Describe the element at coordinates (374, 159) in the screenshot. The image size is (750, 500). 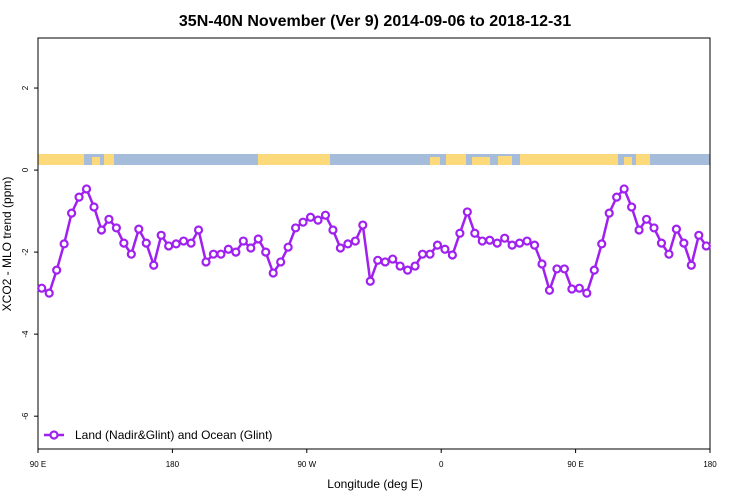
I see `land-ocean-strip` at that location.